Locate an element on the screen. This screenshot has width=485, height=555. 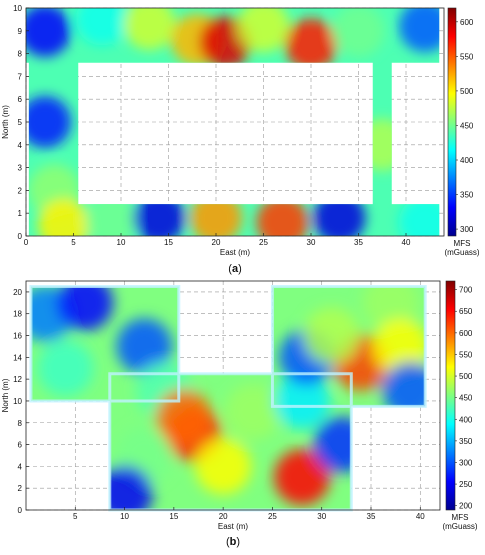
panel-b-y-axis-label: North (m) is located at coordinates (5, 395).